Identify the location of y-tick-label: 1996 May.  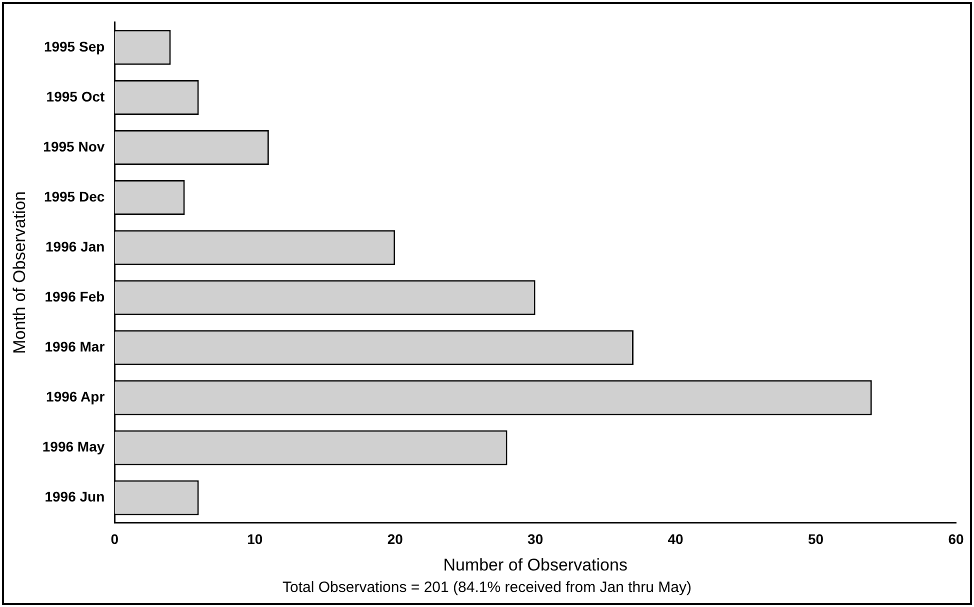
(73, 446).